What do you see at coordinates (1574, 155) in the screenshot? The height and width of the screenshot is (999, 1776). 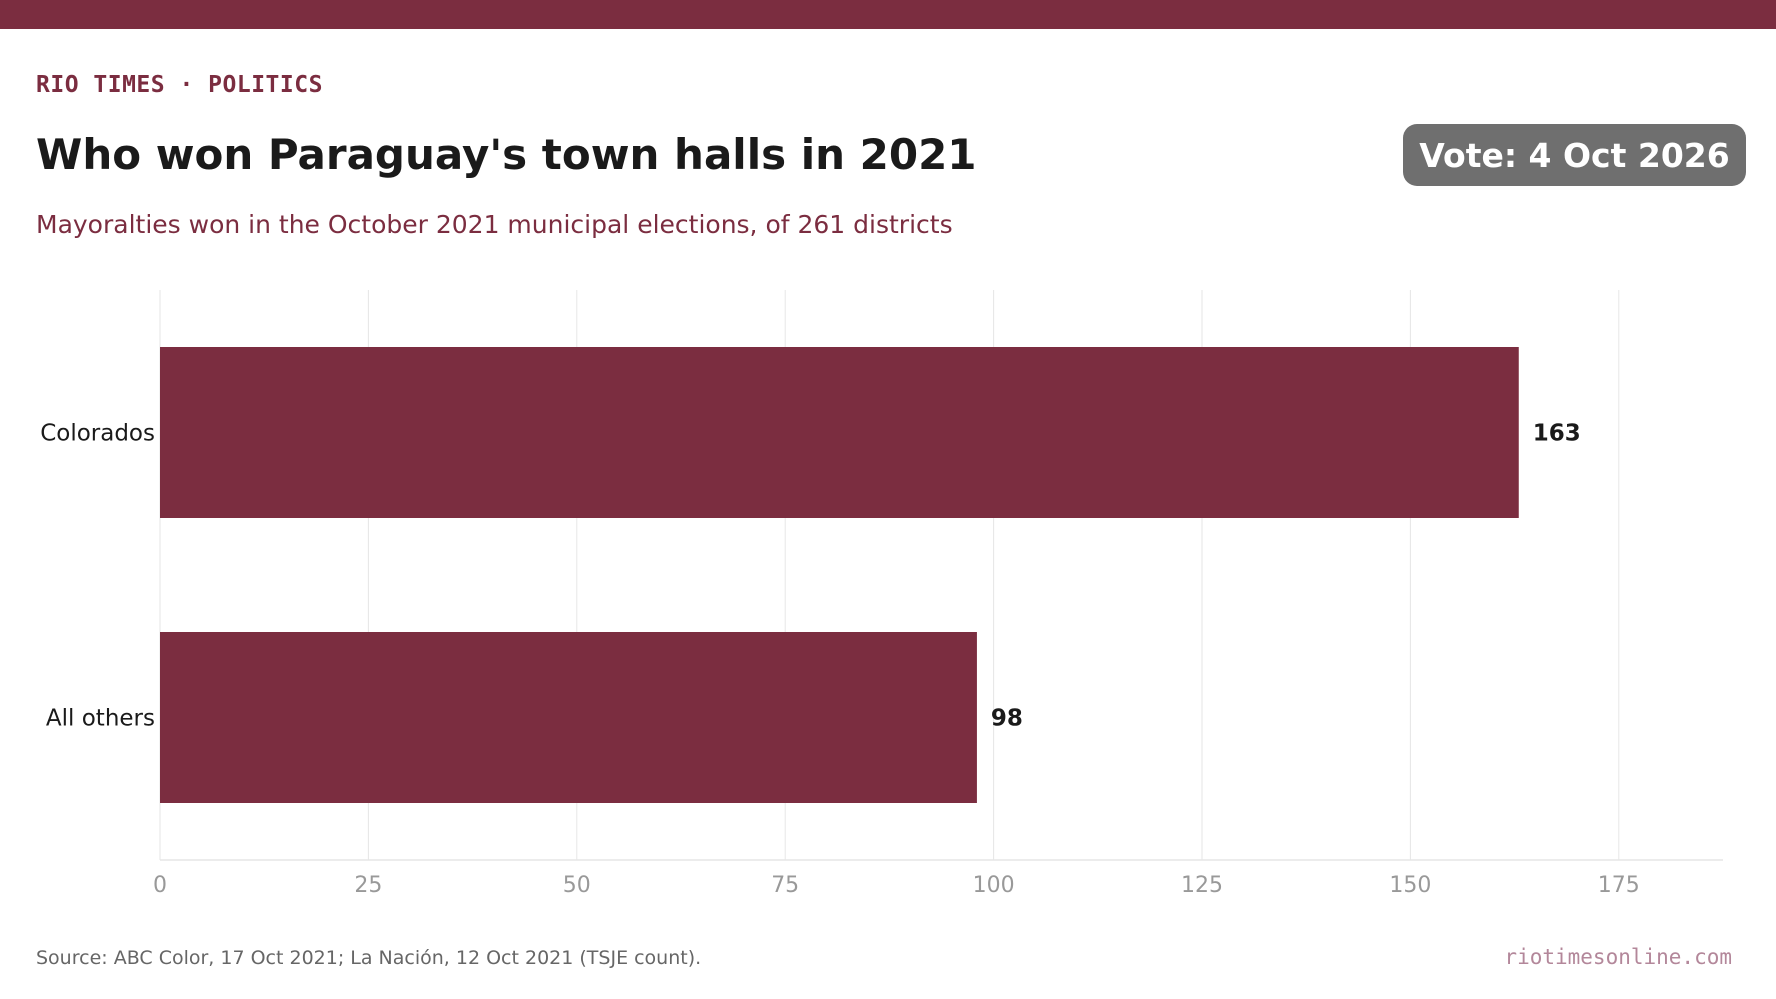 I see `vote-date-badge: Vote: 4 Oct 2026` at bounding box center [1574, 155].